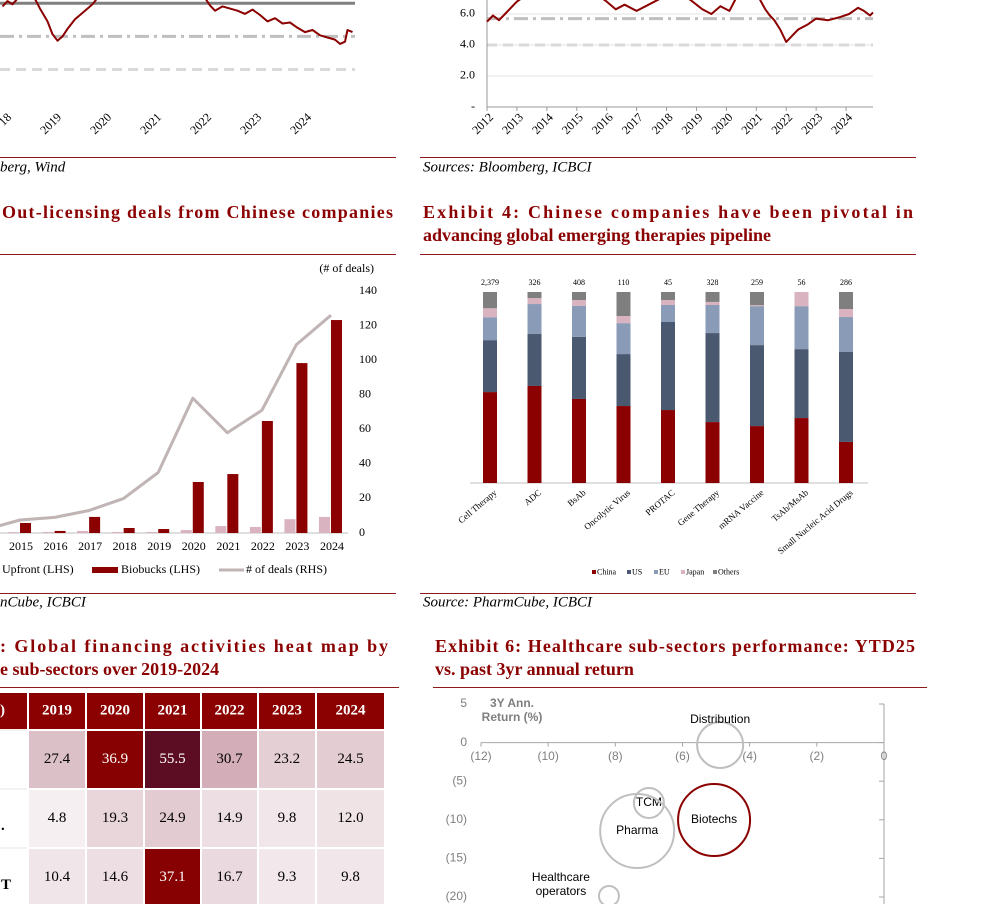 The image size is (998, 904). I want to click on legend-label: Upfront (LHS), so click(38, 569).